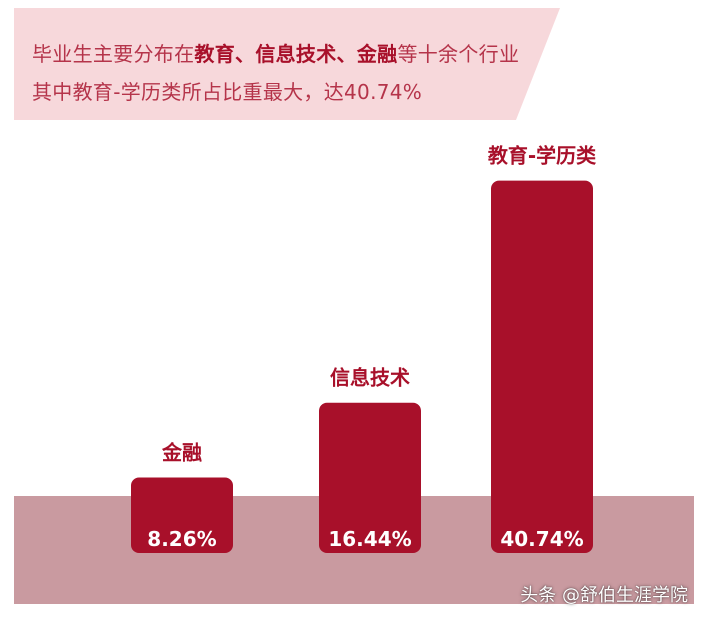 The height and width of the screenshot is (617, 710). Describe the element at coordinates (181, 539) in the screenshot. I see `bar-value-label-0: 8.26%` at that location.